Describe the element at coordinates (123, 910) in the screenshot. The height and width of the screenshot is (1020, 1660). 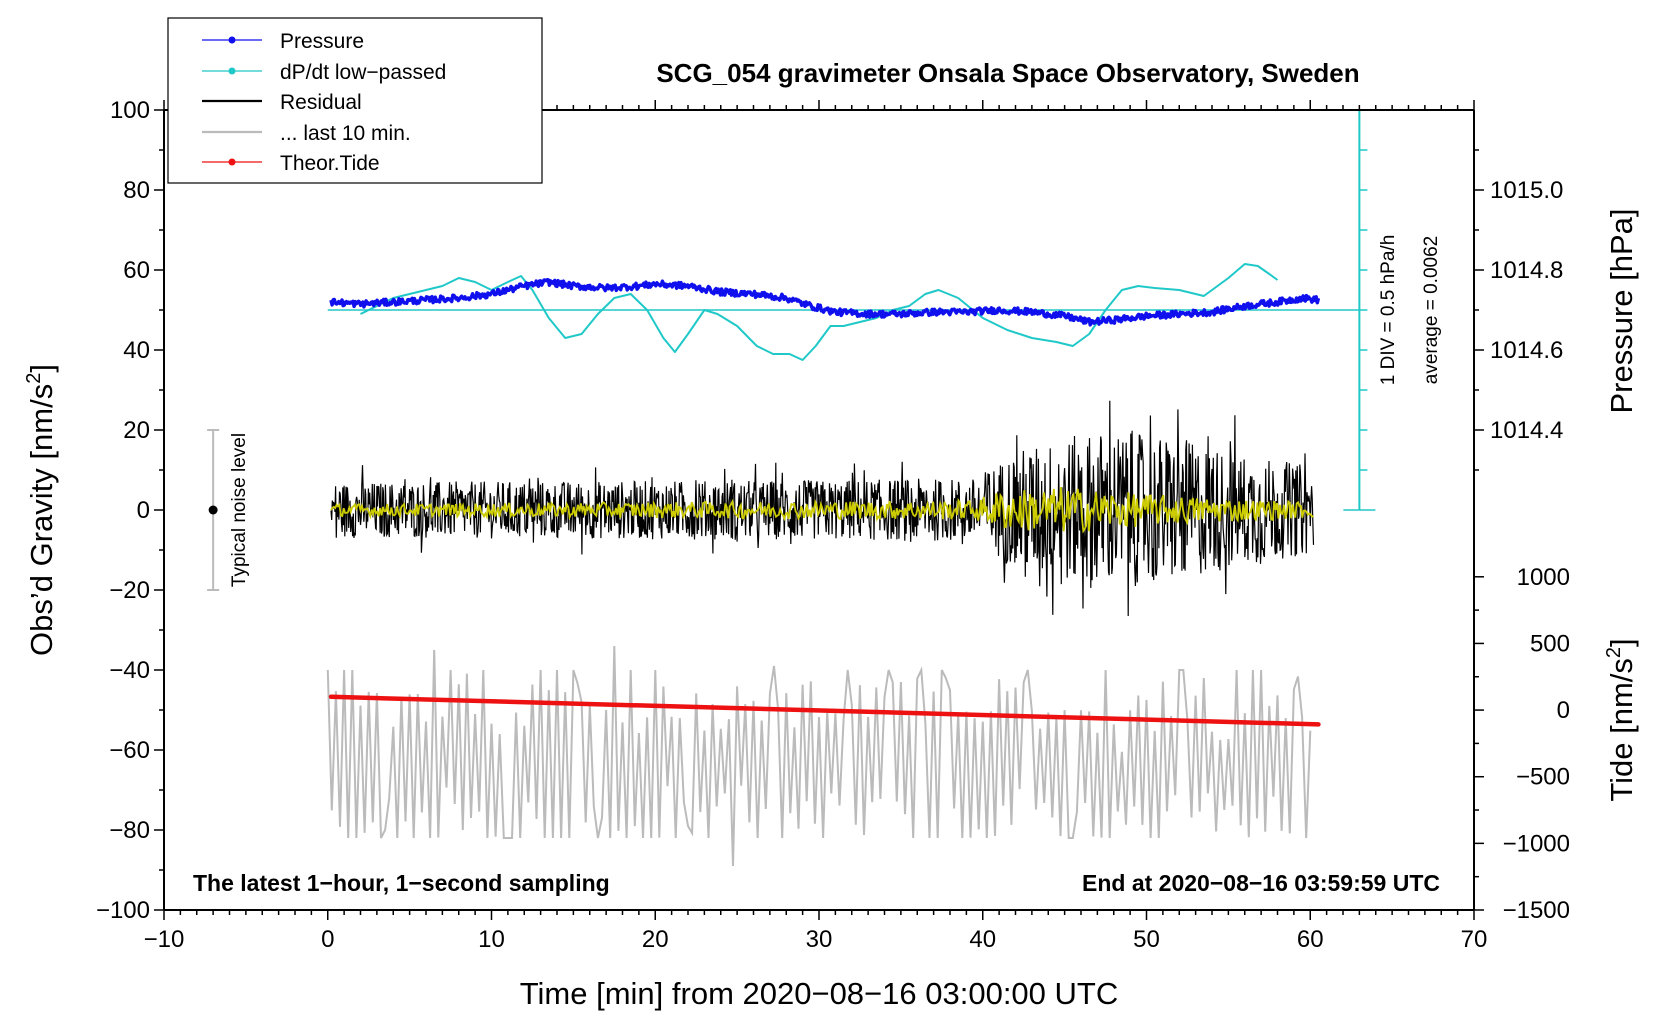
I see `y-tick-label: −100` at that location.